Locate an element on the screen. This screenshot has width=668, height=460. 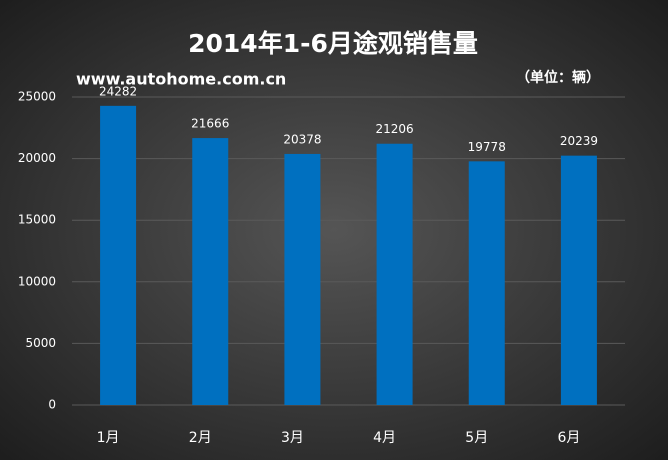
data-label: 24282 is located at coordinates (118, 91).